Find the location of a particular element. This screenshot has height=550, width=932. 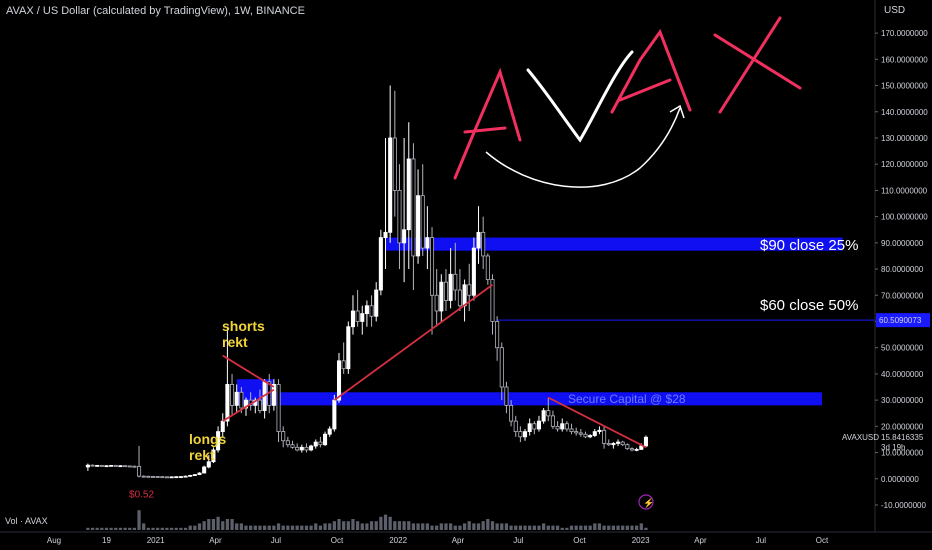

volume-label: Vol · AVAX is located at coordinates (26, 521).